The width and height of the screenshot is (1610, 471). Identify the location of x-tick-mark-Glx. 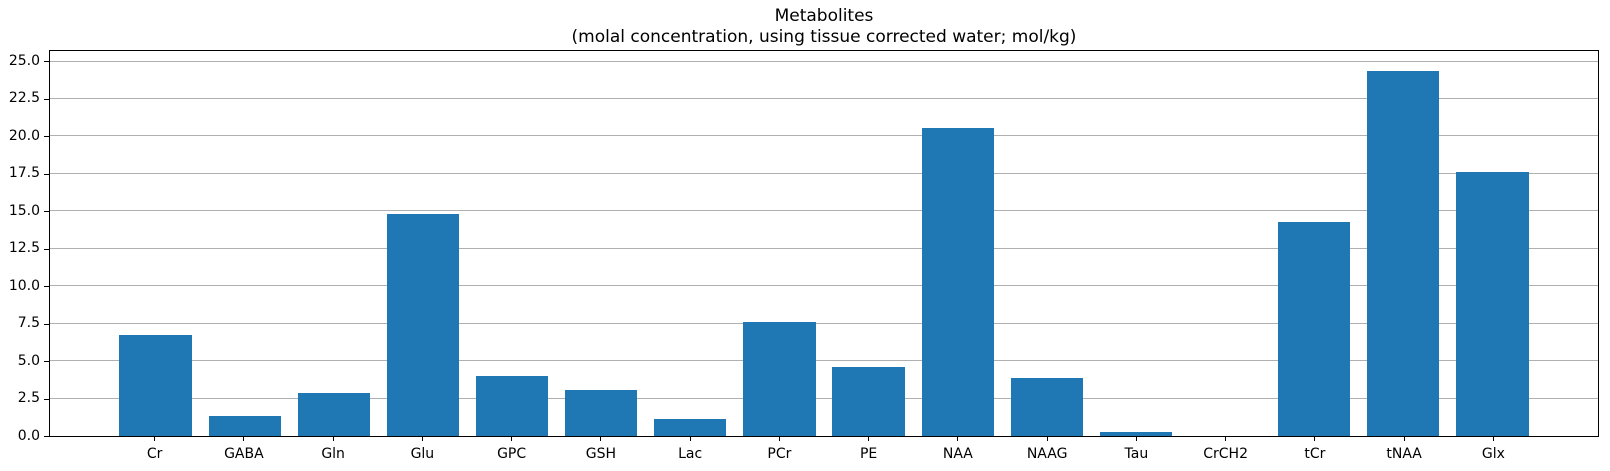
(1493, 439).